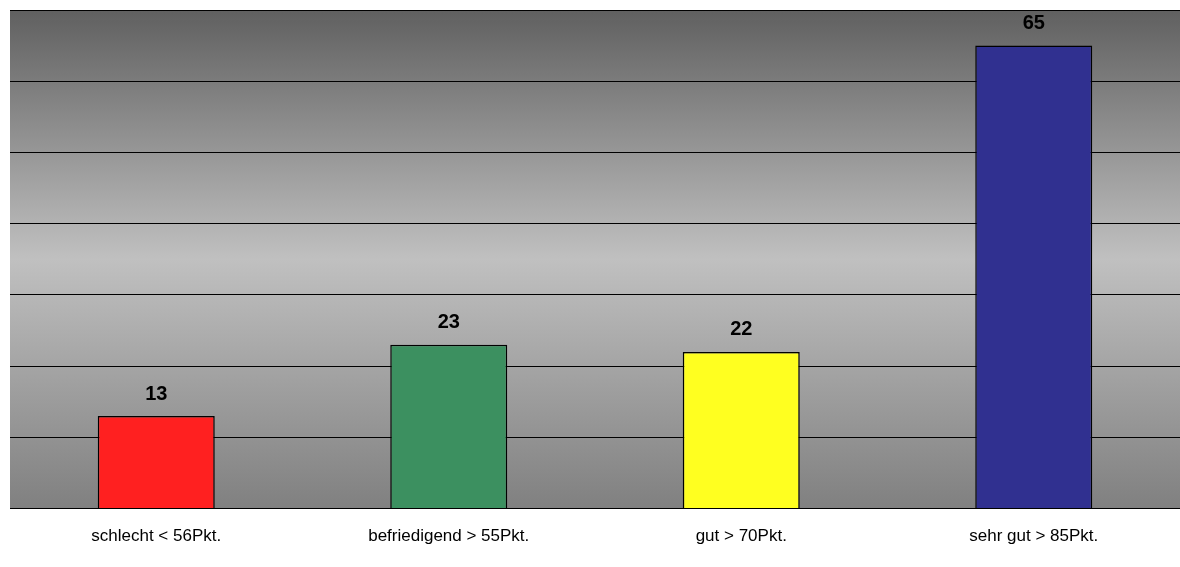 The image size is (1180, 567). Describe the element at coordinates (1033, 22) in the screenshot. I see `data-label: 65` at that location.